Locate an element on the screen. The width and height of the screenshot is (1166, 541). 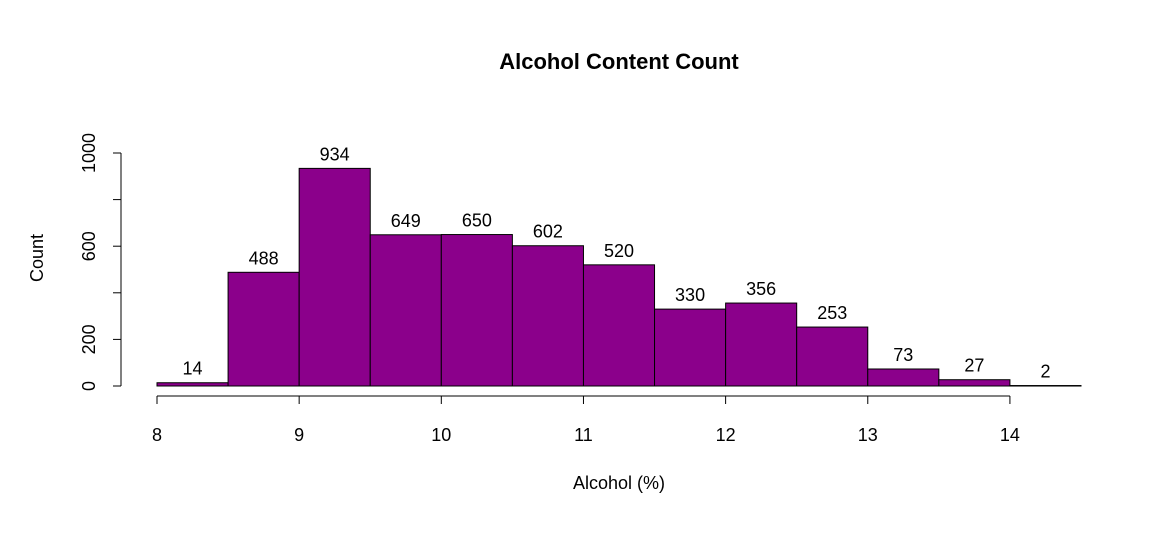
bar-value-label: 14 is located at coordinates (193, 369).